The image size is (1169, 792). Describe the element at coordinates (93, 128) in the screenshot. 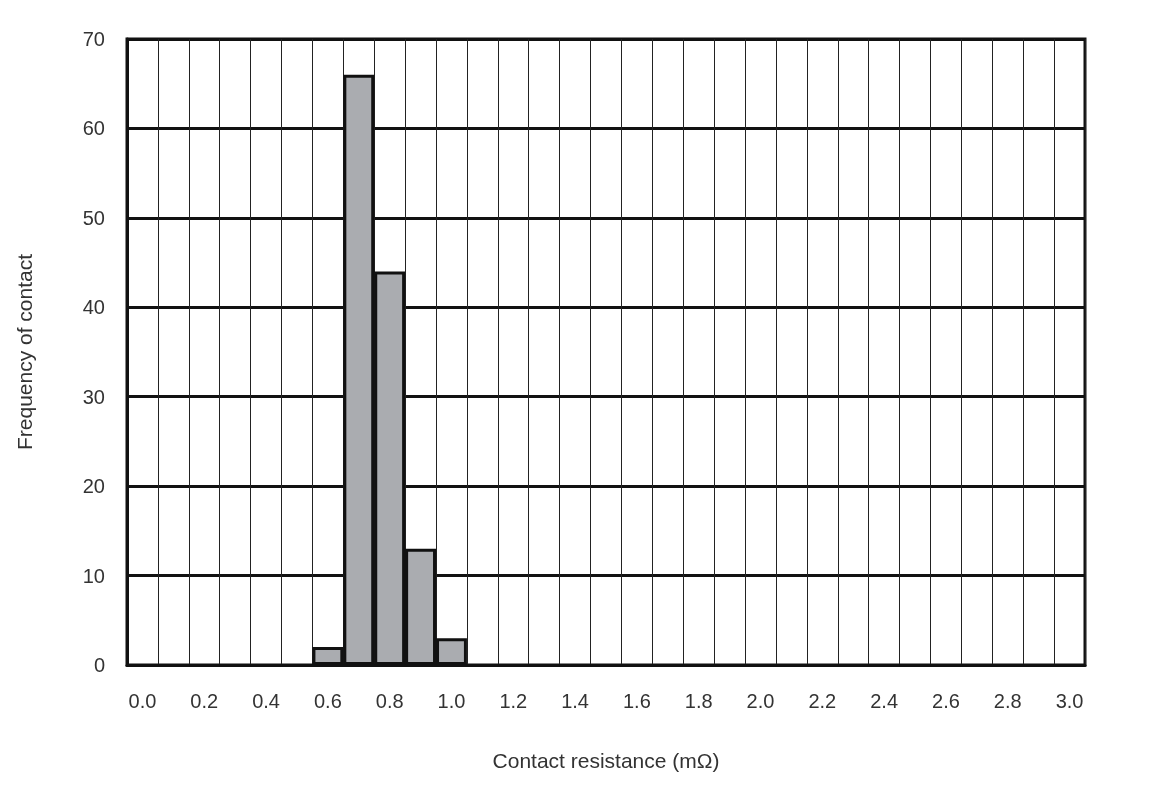

I see `y-tick-label: 60` at that location.